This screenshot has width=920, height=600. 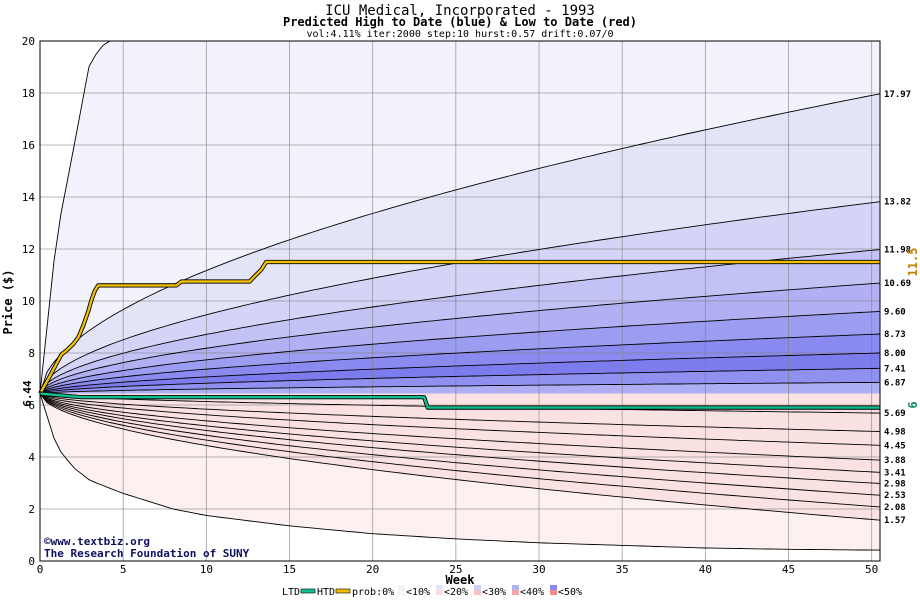 I want to click on legend-band-label: <50%, so click(x=570, y=592).